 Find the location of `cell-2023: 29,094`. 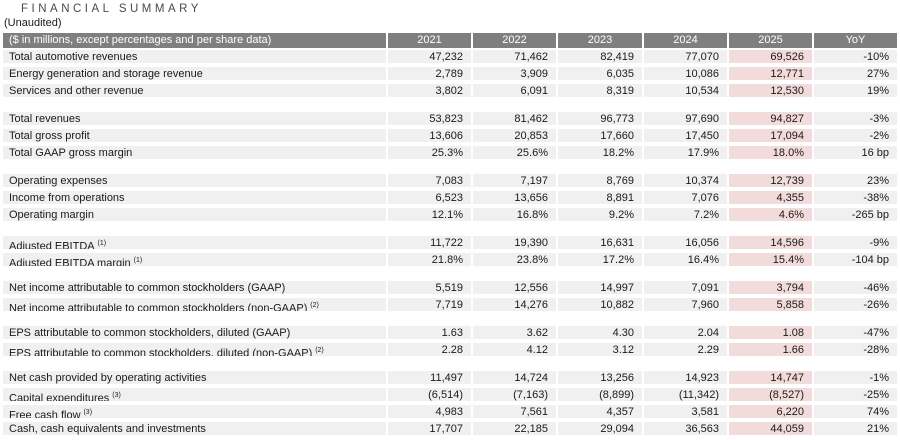

cell-2023: 29,094 is located at coordinates (601, 429).